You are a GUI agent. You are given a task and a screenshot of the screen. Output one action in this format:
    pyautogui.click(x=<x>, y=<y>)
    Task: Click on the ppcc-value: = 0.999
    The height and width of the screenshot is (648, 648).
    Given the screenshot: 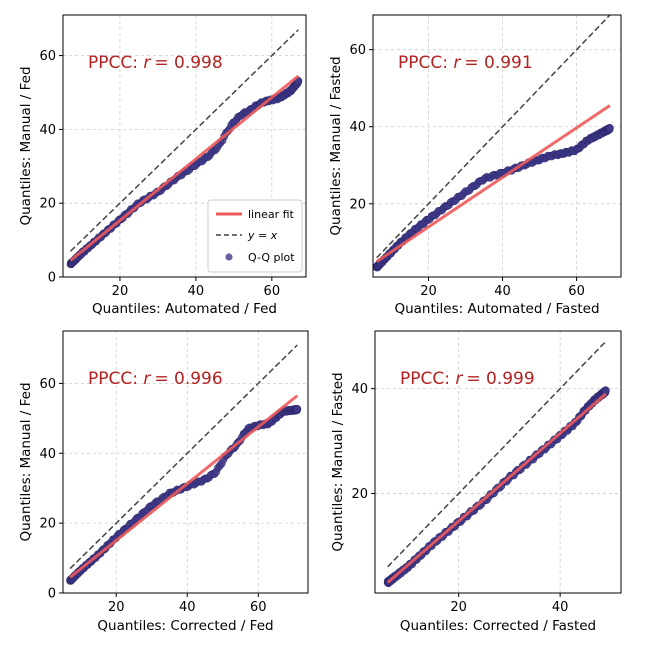 What is the action you would take?
    pyautogui.click(x=500, y=379)
    